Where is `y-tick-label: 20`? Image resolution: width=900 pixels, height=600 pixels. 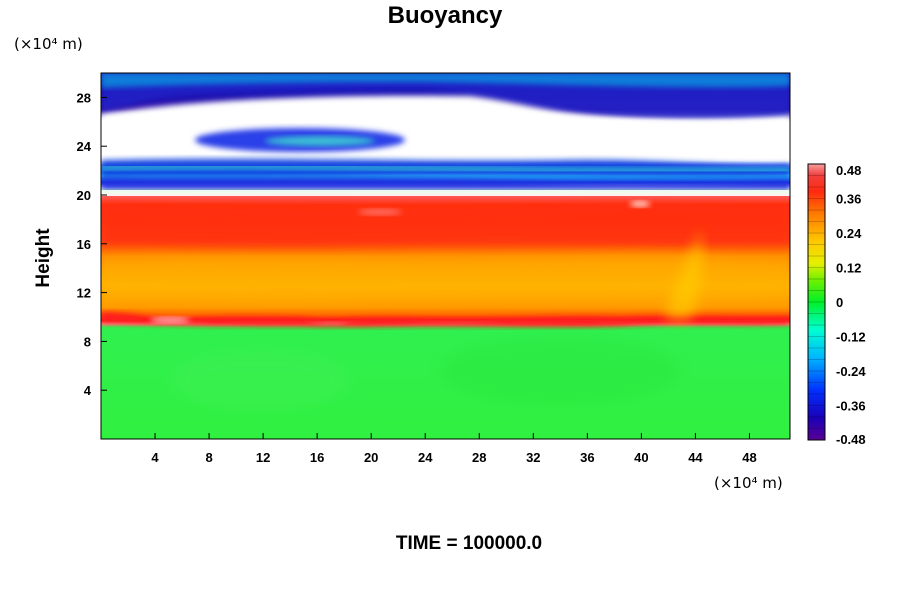 y-tick-label: 20 is located at coordinates (84, 195).